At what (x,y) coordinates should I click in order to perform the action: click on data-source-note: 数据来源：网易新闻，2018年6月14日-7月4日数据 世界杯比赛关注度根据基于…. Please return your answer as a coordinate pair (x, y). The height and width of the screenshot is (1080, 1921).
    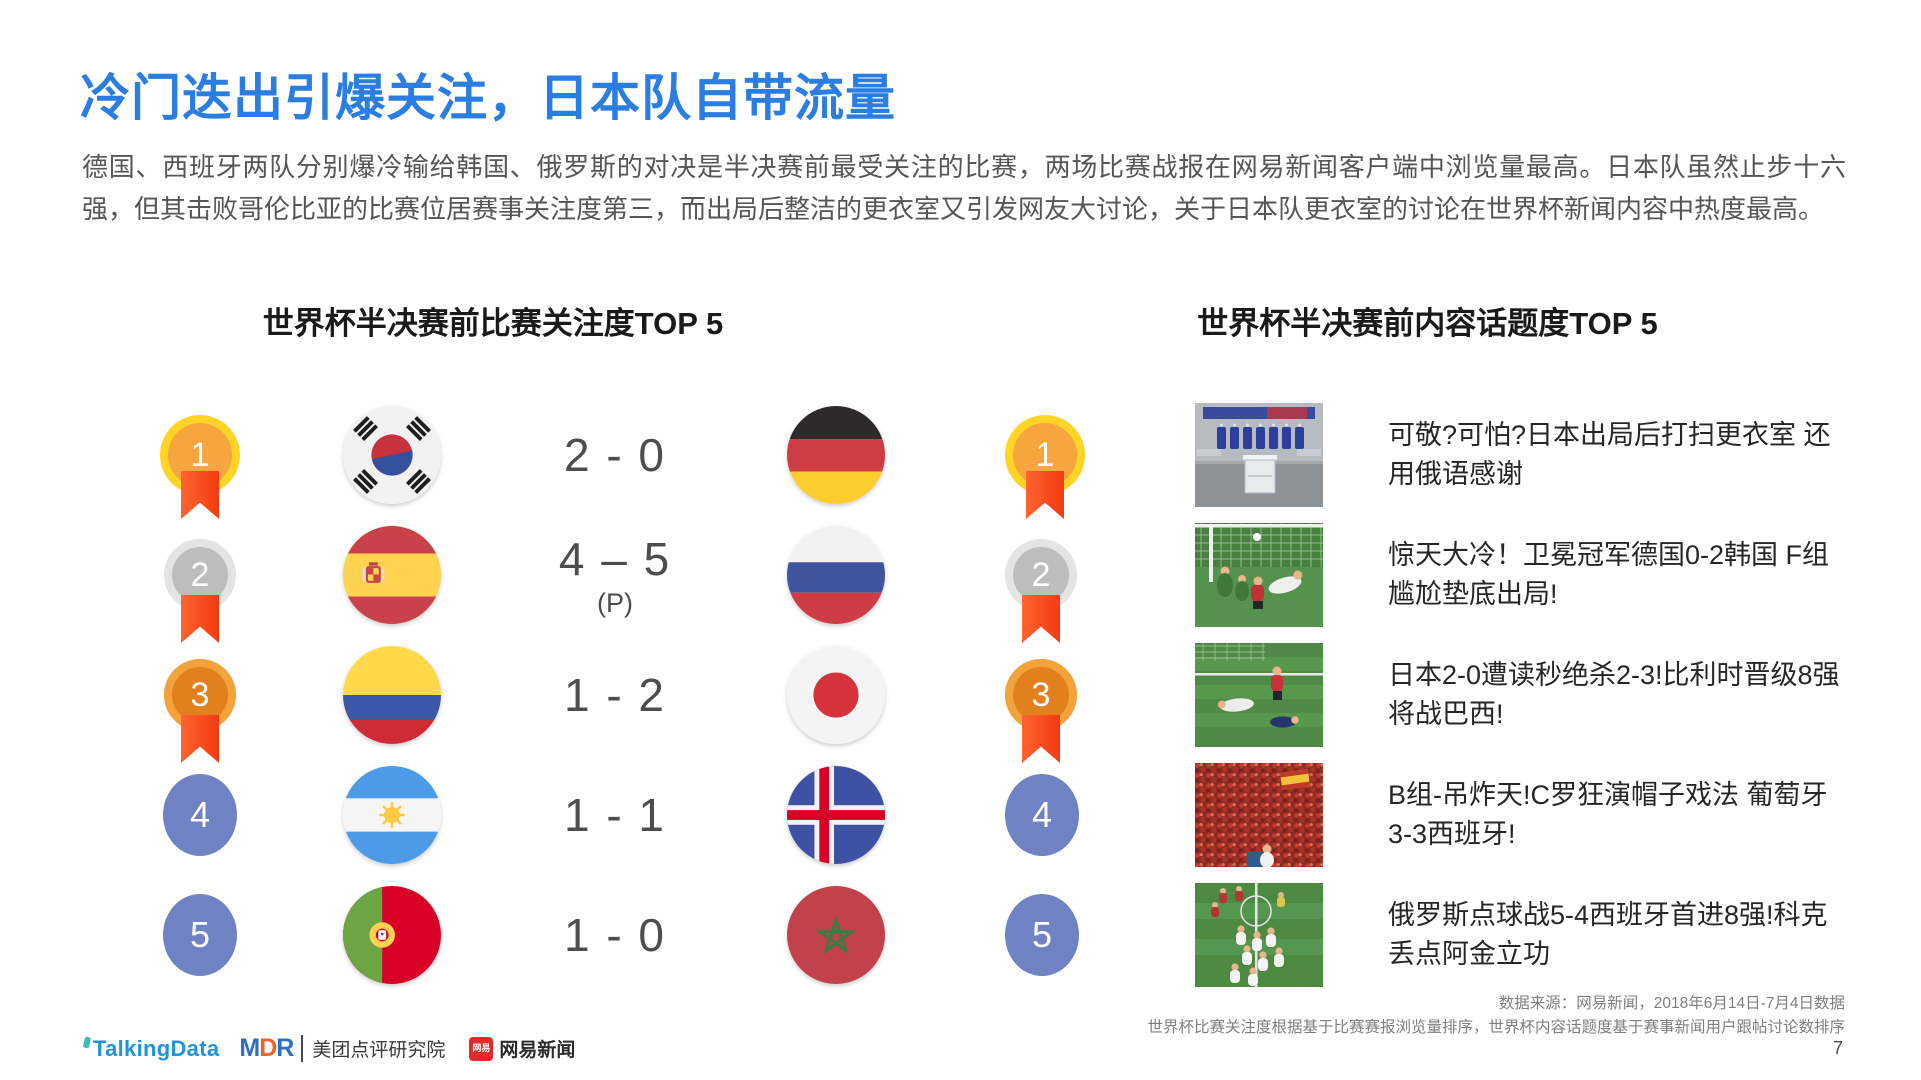
    Looking at the image, I should click on (1496, 1016).